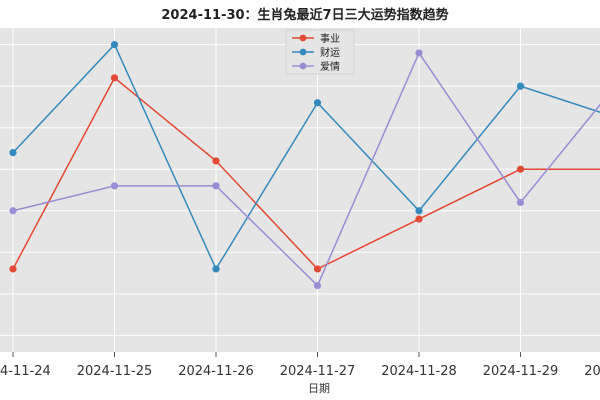  I want to click on x-tick-label: 2024-11-24, so click(25, 371).